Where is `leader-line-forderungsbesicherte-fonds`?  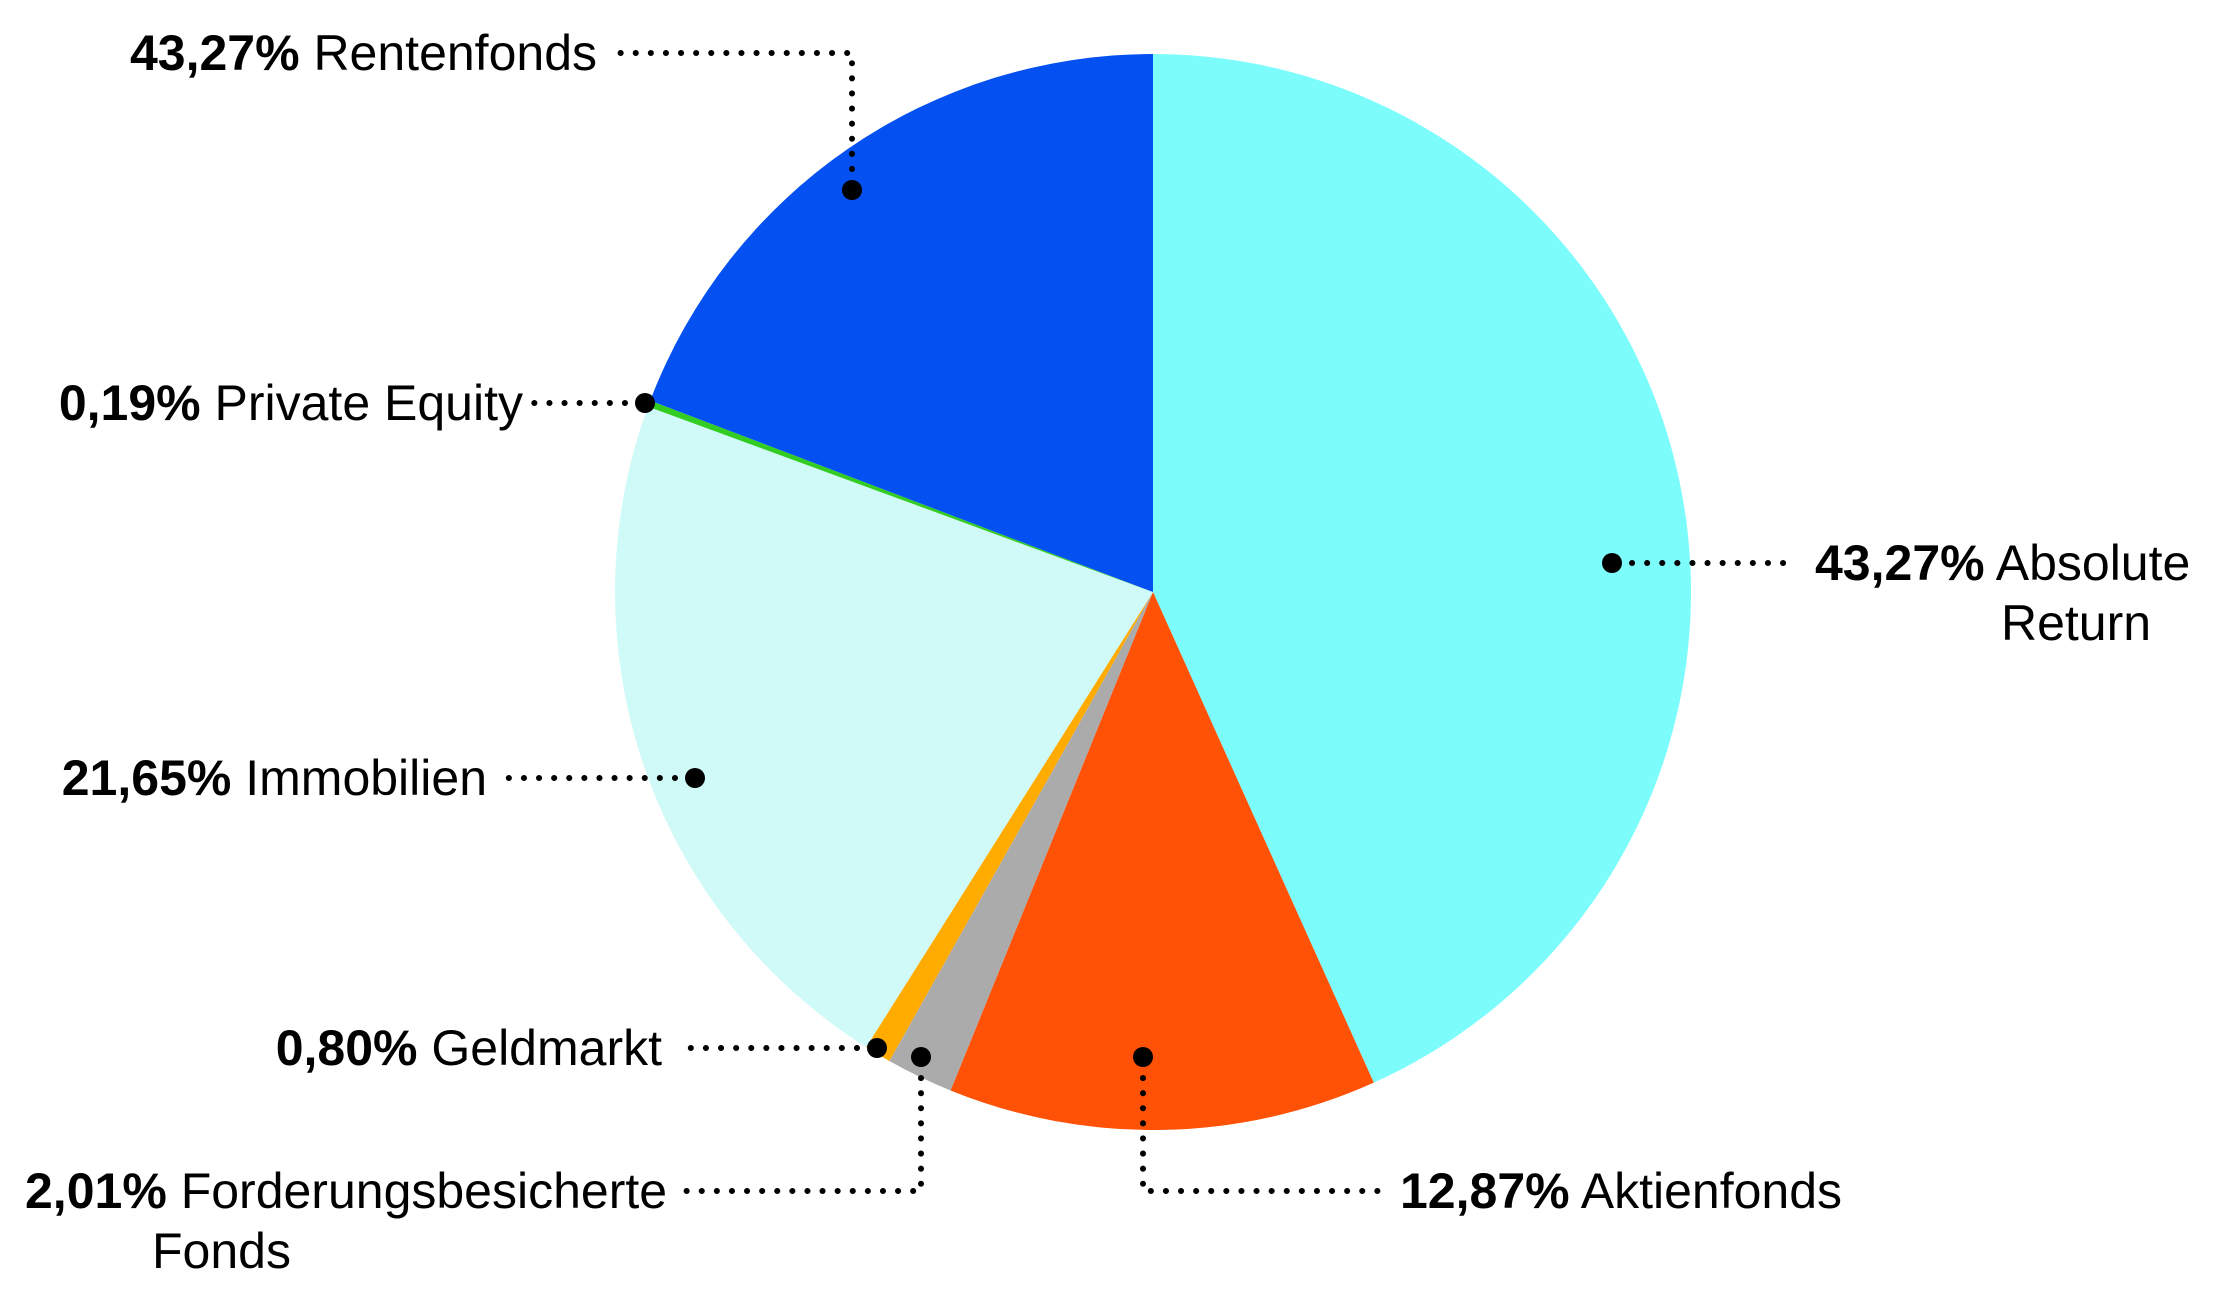
leader-line-forderungsbesicherte-fonds is located at coordinates (802, 1134).